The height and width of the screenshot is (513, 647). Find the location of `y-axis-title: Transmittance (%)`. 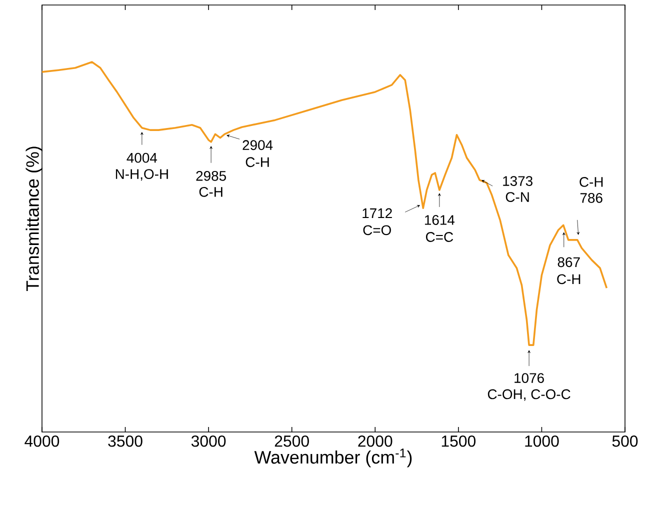

y-axis-title: Transmittance (%) is located at coordinates (34, 218).